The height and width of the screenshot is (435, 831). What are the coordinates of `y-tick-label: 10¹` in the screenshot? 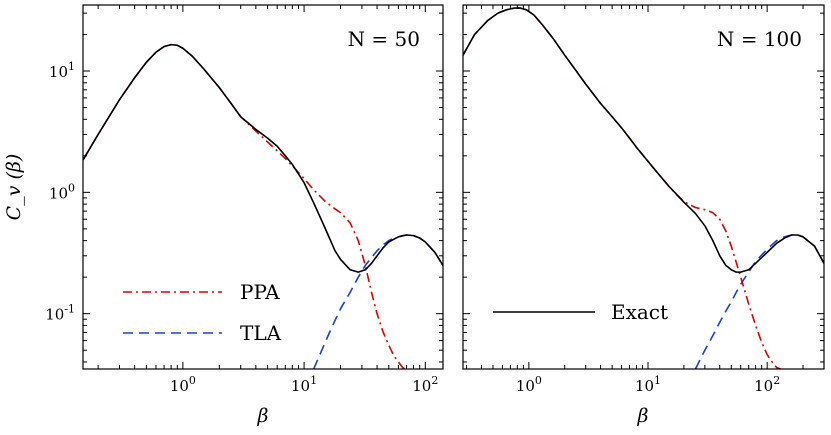 It's located at (62, 70).